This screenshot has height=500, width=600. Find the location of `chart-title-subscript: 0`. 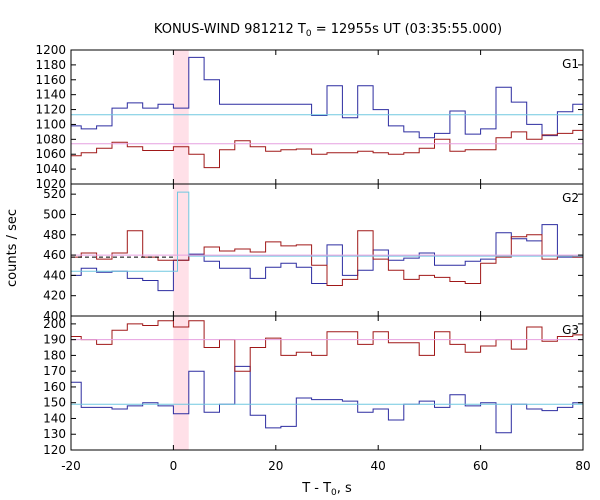

chart-title-subscript: 0 is located at coordinates (309, 34).